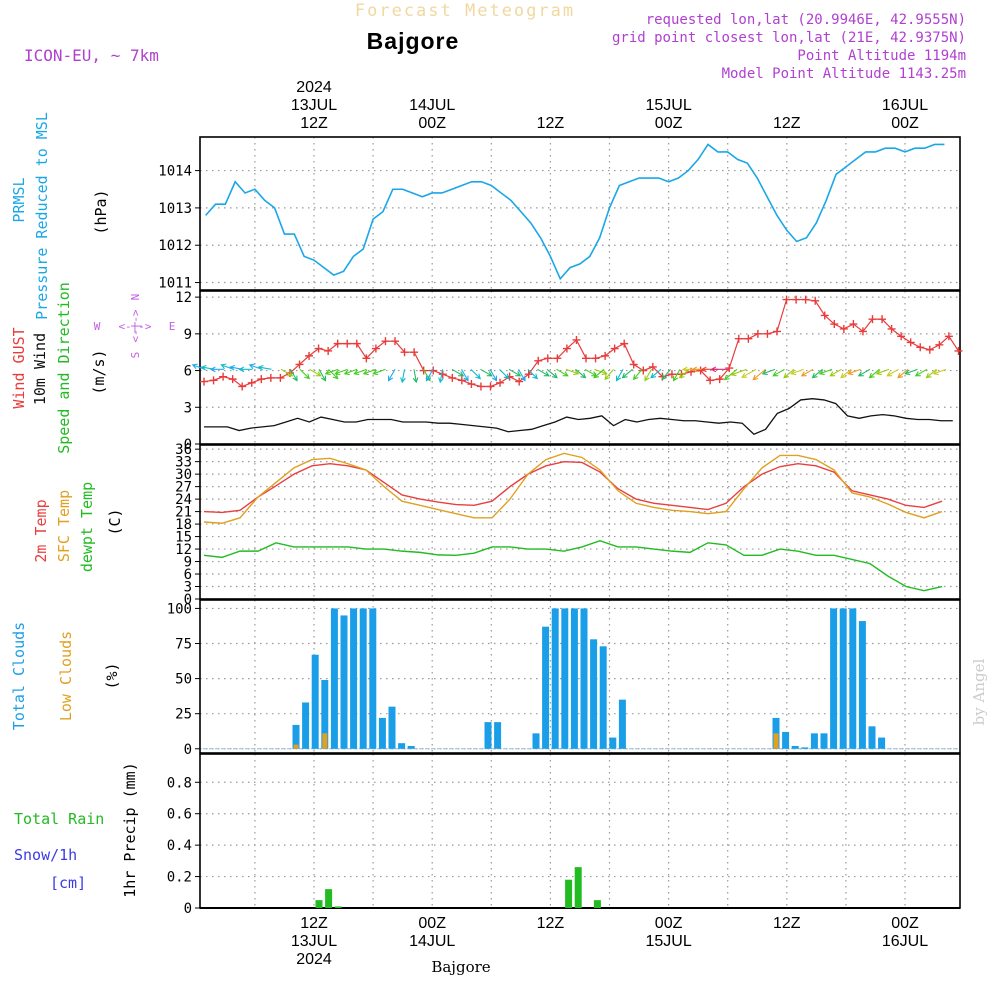 The image size is (1000, 1000). I want to click on y-tick-label: 9, so click(188, 335).